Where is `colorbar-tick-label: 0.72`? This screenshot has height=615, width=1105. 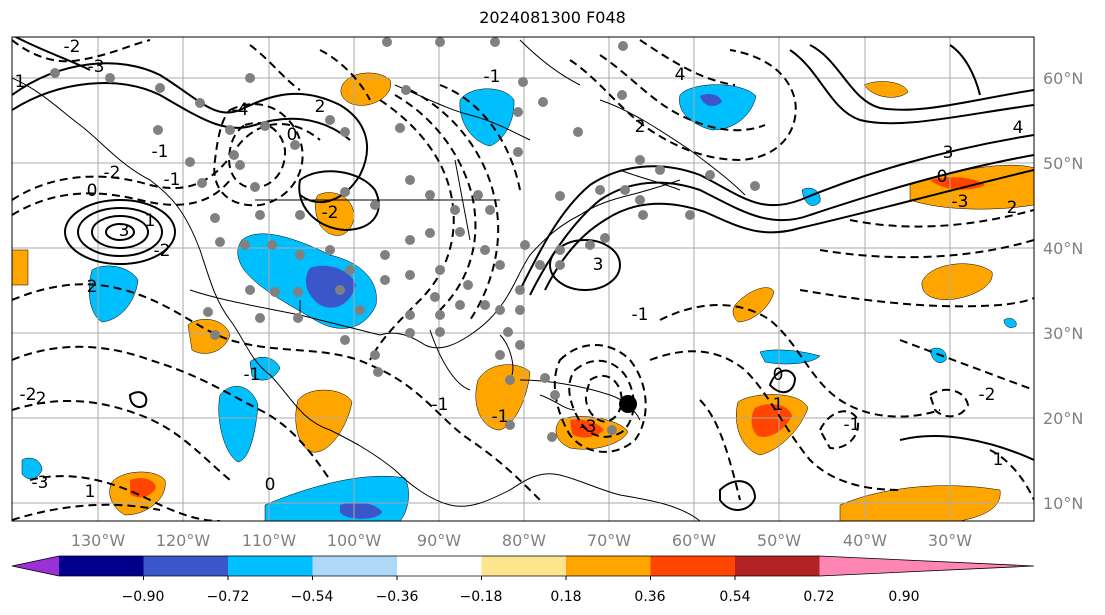 colorbar-tick-label: 0.72 is located at coordinates (818, 597).